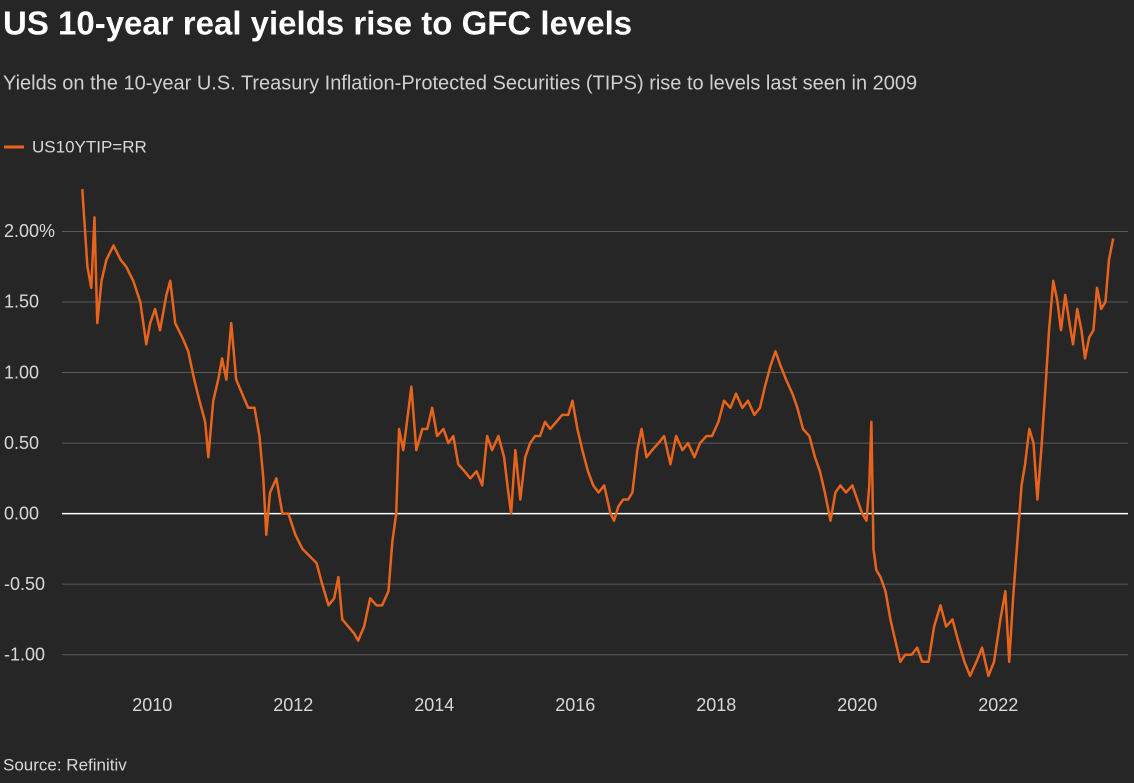 The width and height of the screenshot is (1134, 783). Describe the element at coordinates (65, 764) in the screenshot. I see `source: Source: Refinitiv` at that location.